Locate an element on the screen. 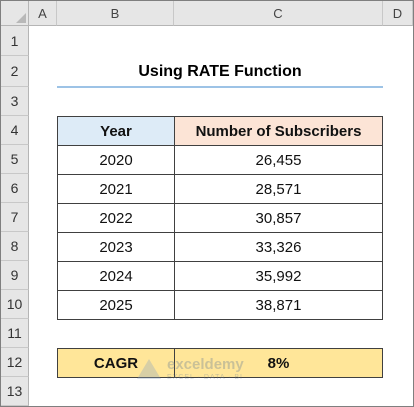  subscribers-cell: 33,326 is located at coordinates (278, 247).